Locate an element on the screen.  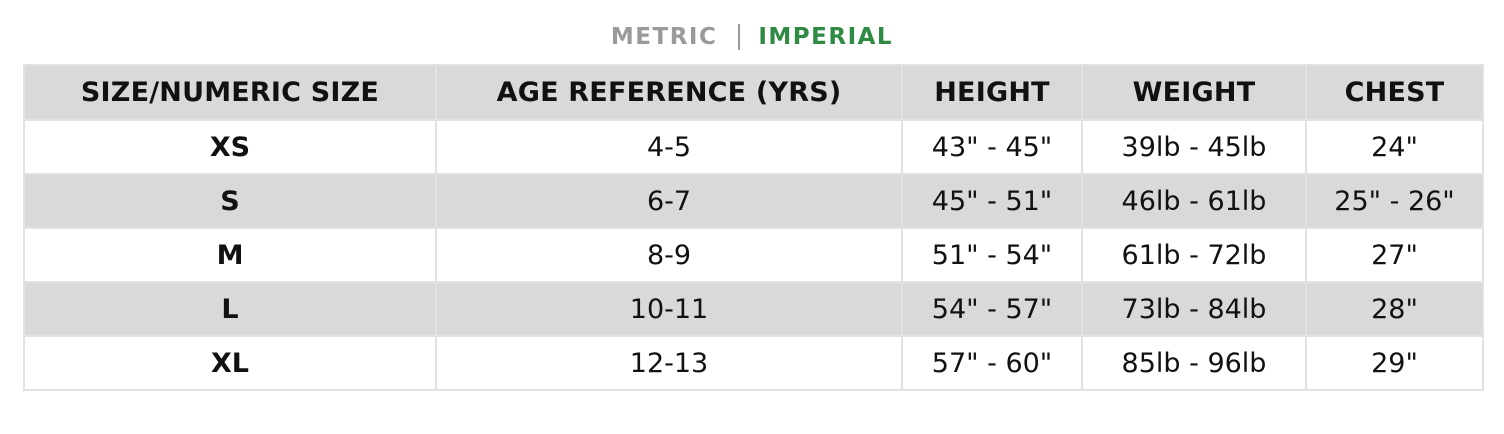
weight-cell: 46lb - 61lb is located at coordinates (1194, 201).